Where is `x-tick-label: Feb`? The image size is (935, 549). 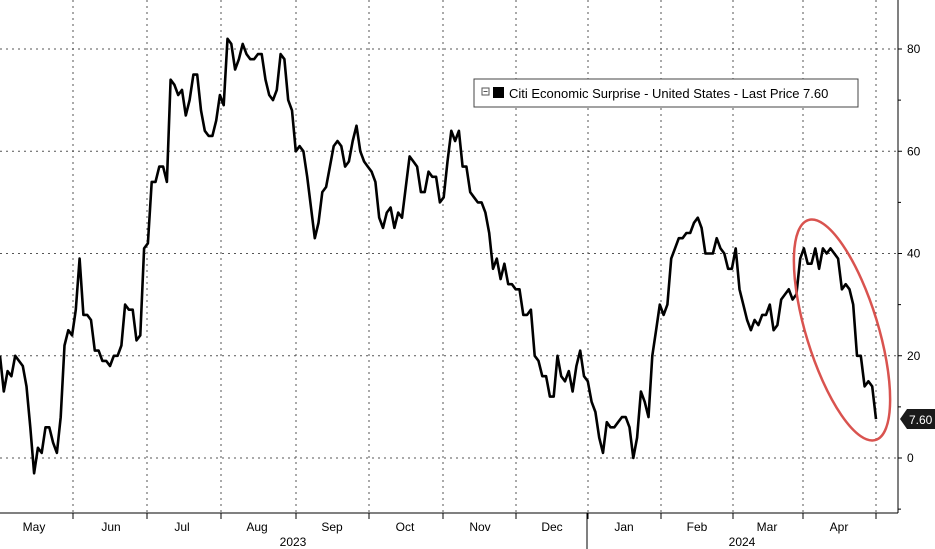
x-tick-label: Feb is located at coordinates (697, 527).